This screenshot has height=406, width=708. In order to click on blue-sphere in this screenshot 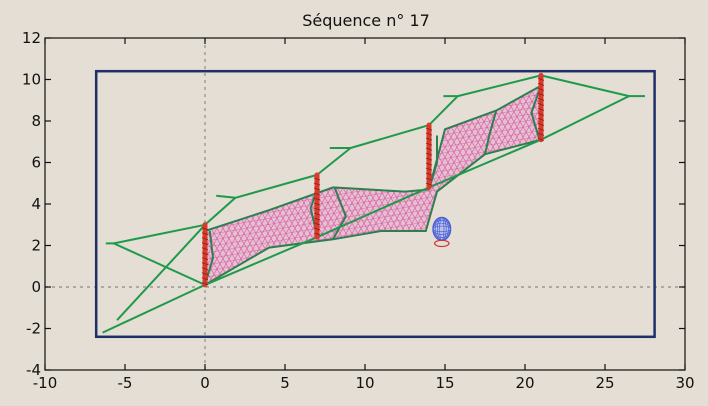, I will do `click(442, 229)`.